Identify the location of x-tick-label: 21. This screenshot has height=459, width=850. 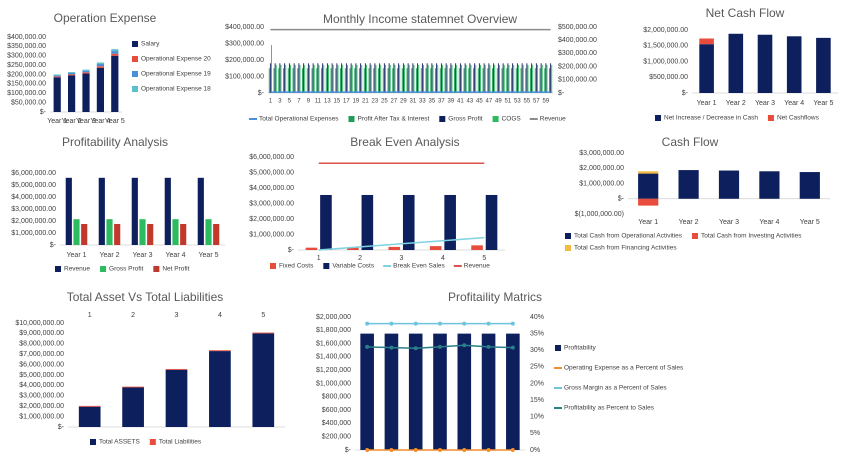
(365, 102).